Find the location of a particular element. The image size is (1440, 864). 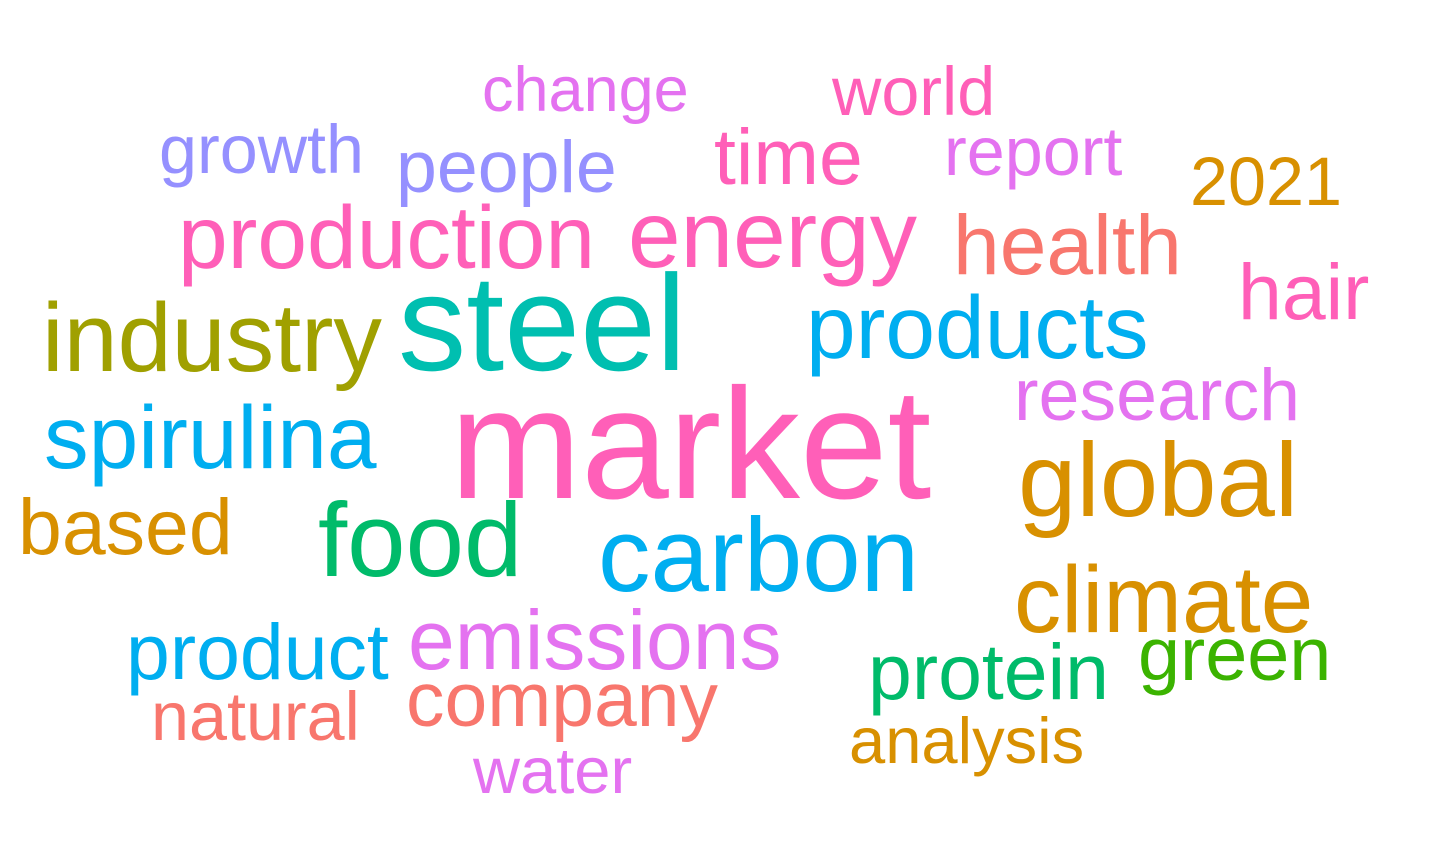

word-analysis: analysis is located at coordinates (967, 741).